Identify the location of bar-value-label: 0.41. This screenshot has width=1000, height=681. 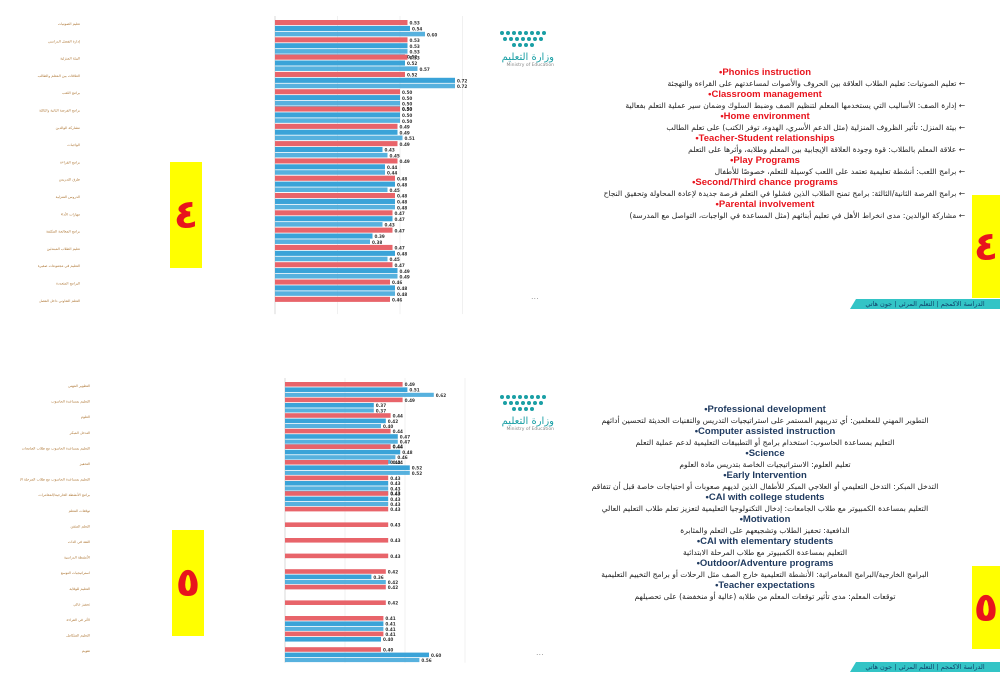
(390, 618).